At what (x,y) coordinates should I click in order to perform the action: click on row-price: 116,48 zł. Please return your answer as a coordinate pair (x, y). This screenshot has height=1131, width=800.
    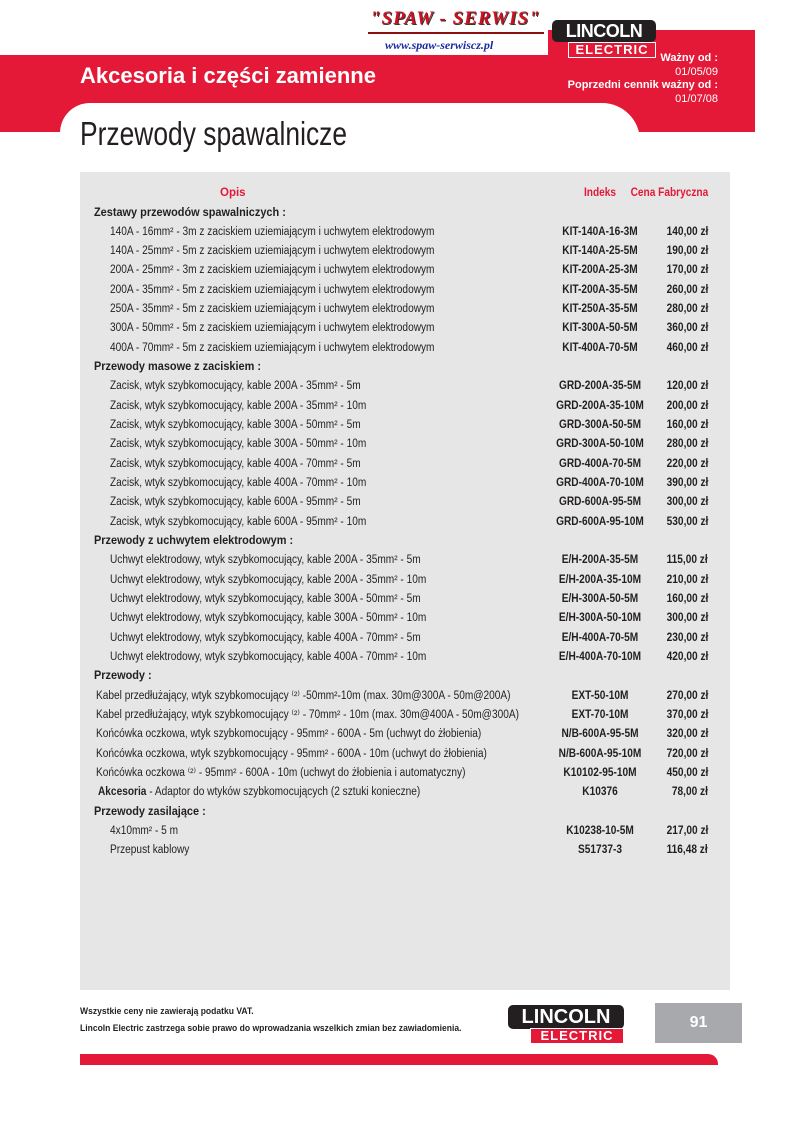
    Looking at the image, I should click on (687, 850).